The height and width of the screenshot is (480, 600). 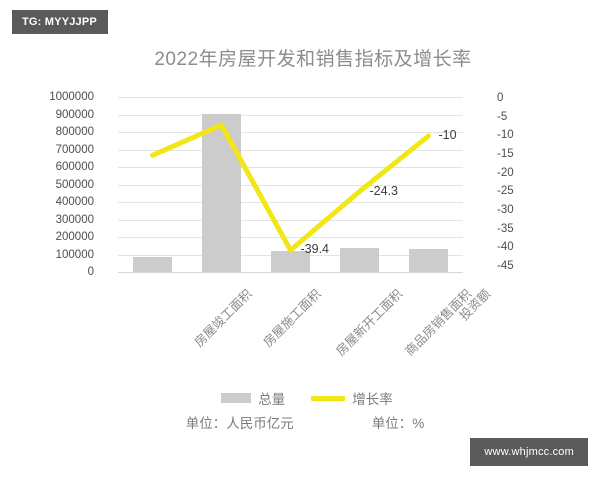 What do you see at coordinates (223, 318) in the screenshot?
I see `category-label: 房屋竣工面积` at bounding box center [223, 318].